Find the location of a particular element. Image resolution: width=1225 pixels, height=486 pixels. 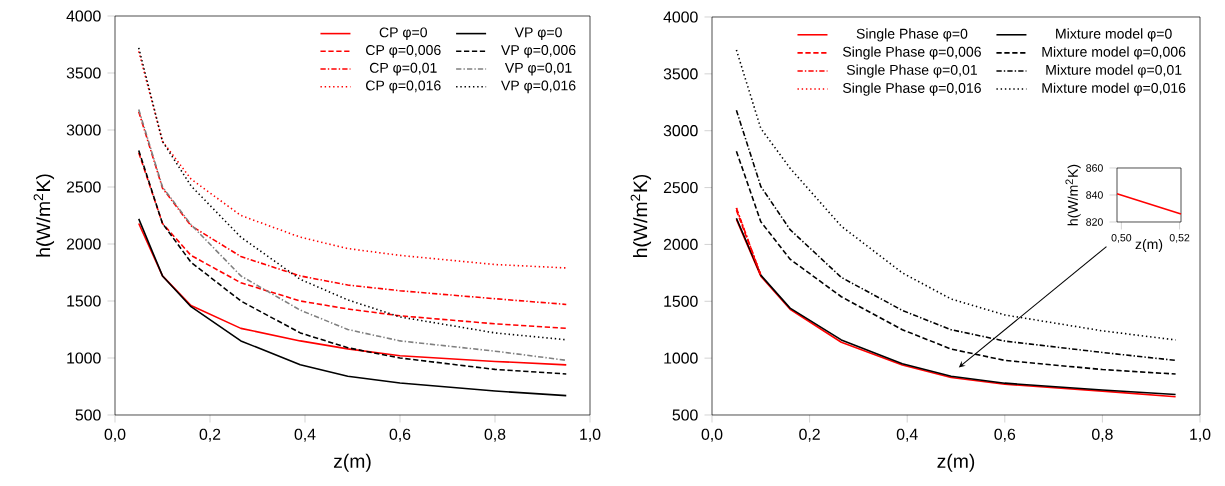

legend-label: VP φ=0 is located at coordinates (538, 34).